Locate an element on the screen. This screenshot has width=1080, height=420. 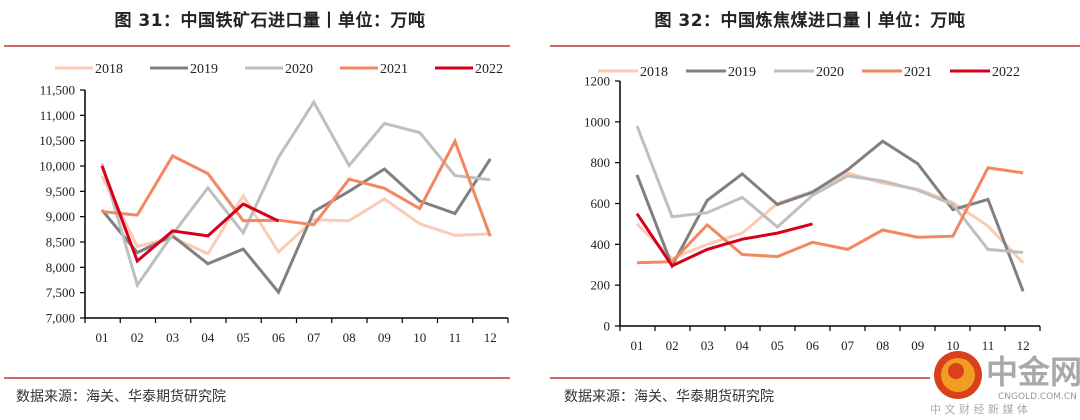
y-tick-label: 10,000 is located at coordinates (57, 166).